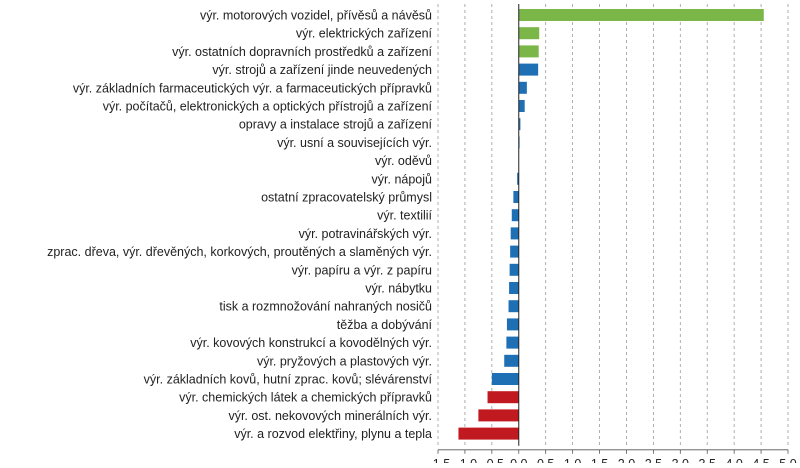 Image resolution: width=800 pixels, height=468 pixels. Describe the element at coordinates (346, 198) in the screenshot. I see `category-label: ostatní zpracovatelský průmysl` at that location.